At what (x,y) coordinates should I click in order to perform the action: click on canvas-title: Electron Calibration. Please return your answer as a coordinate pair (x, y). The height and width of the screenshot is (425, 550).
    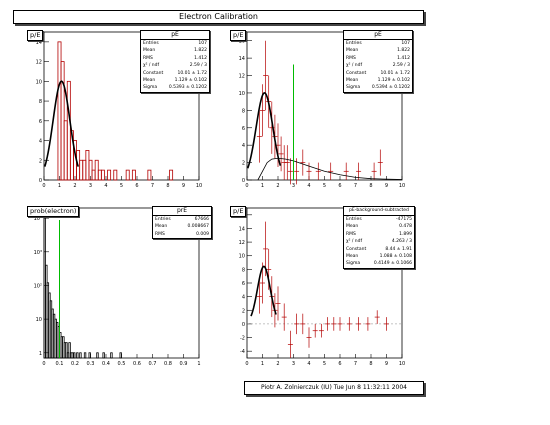
    Looking at the image, I should click on (218, 17).